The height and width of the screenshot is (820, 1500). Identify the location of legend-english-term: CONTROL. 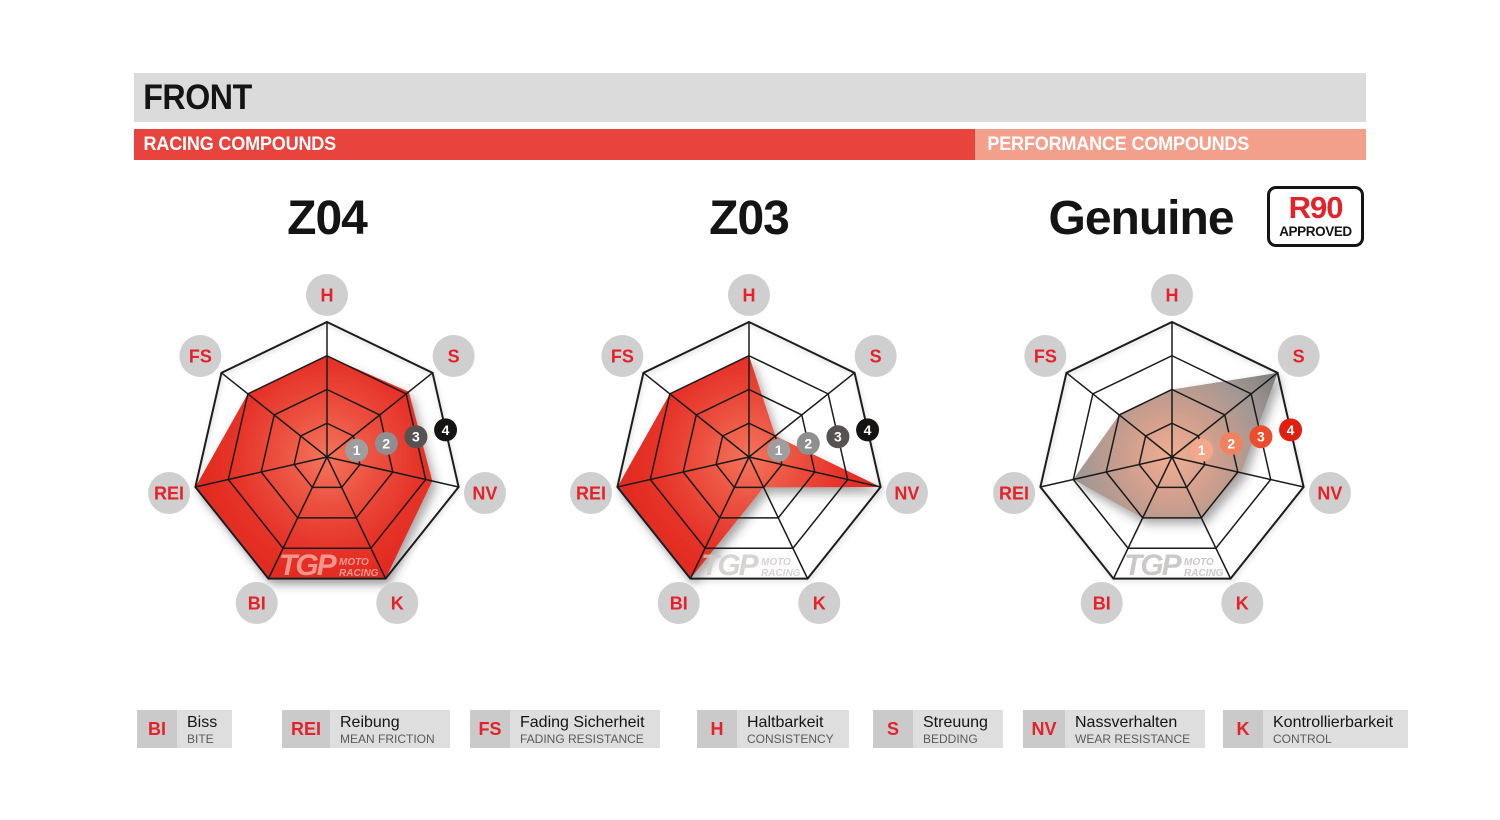
(1302, 739).